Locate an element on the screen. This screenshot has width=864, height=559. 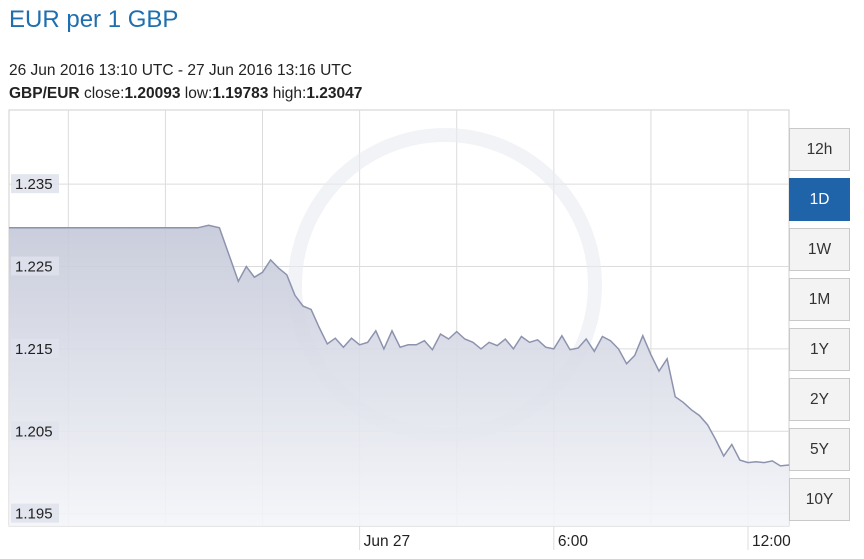
high-value: 1.23047 is located at coordinates (334, 93).